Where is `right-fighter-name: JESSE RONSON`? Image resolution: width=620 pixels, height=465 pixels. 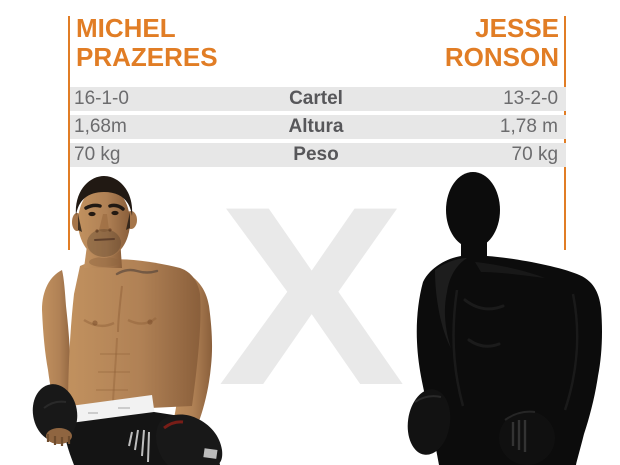 right-fighter-name: JESSE RONSON is located at coordinates (502, 43).